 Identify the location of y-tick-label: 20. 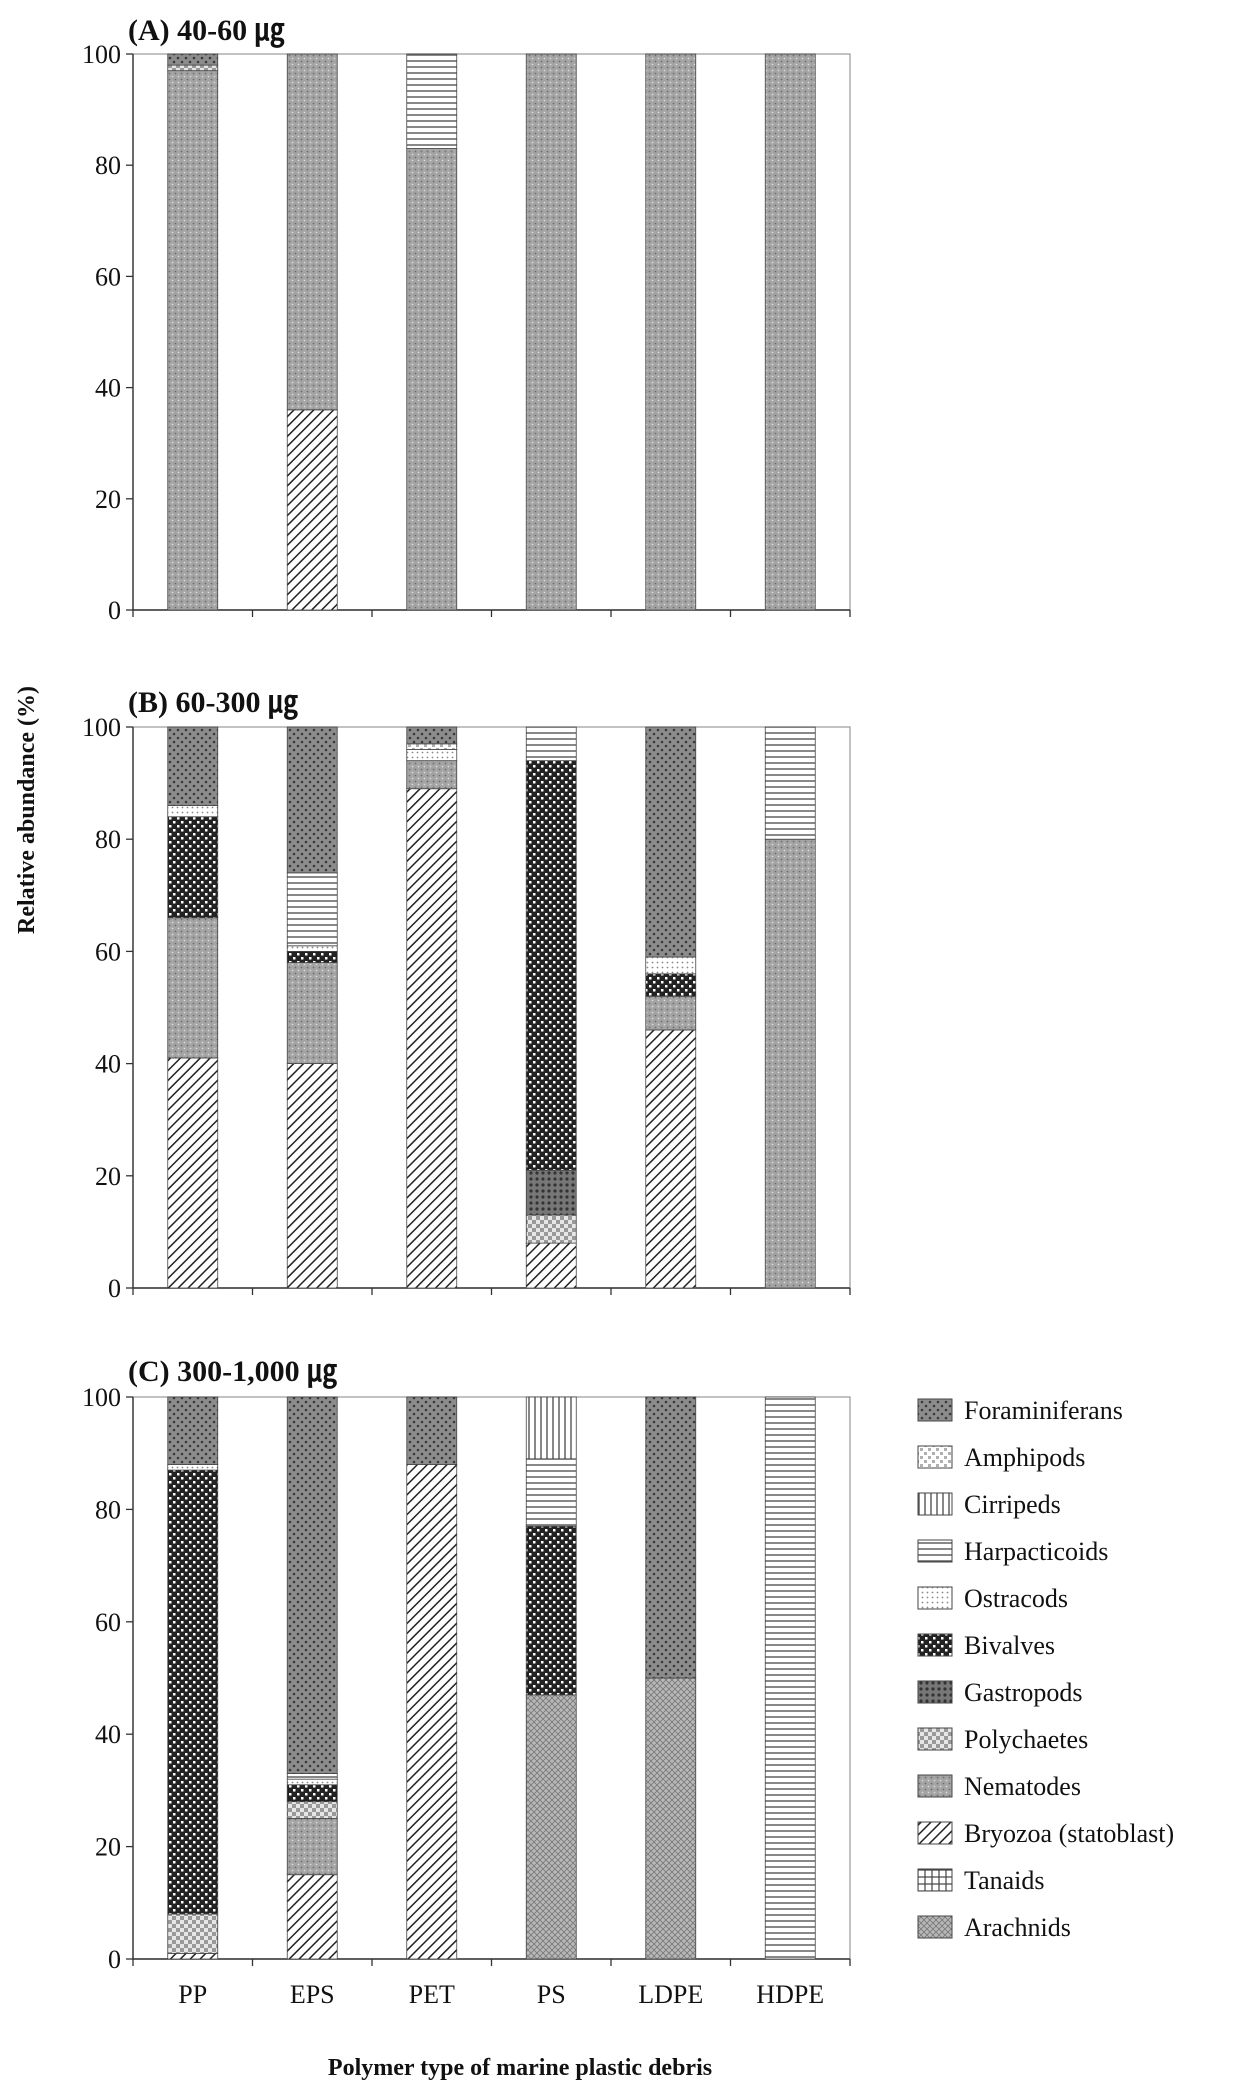
(108, 1847).